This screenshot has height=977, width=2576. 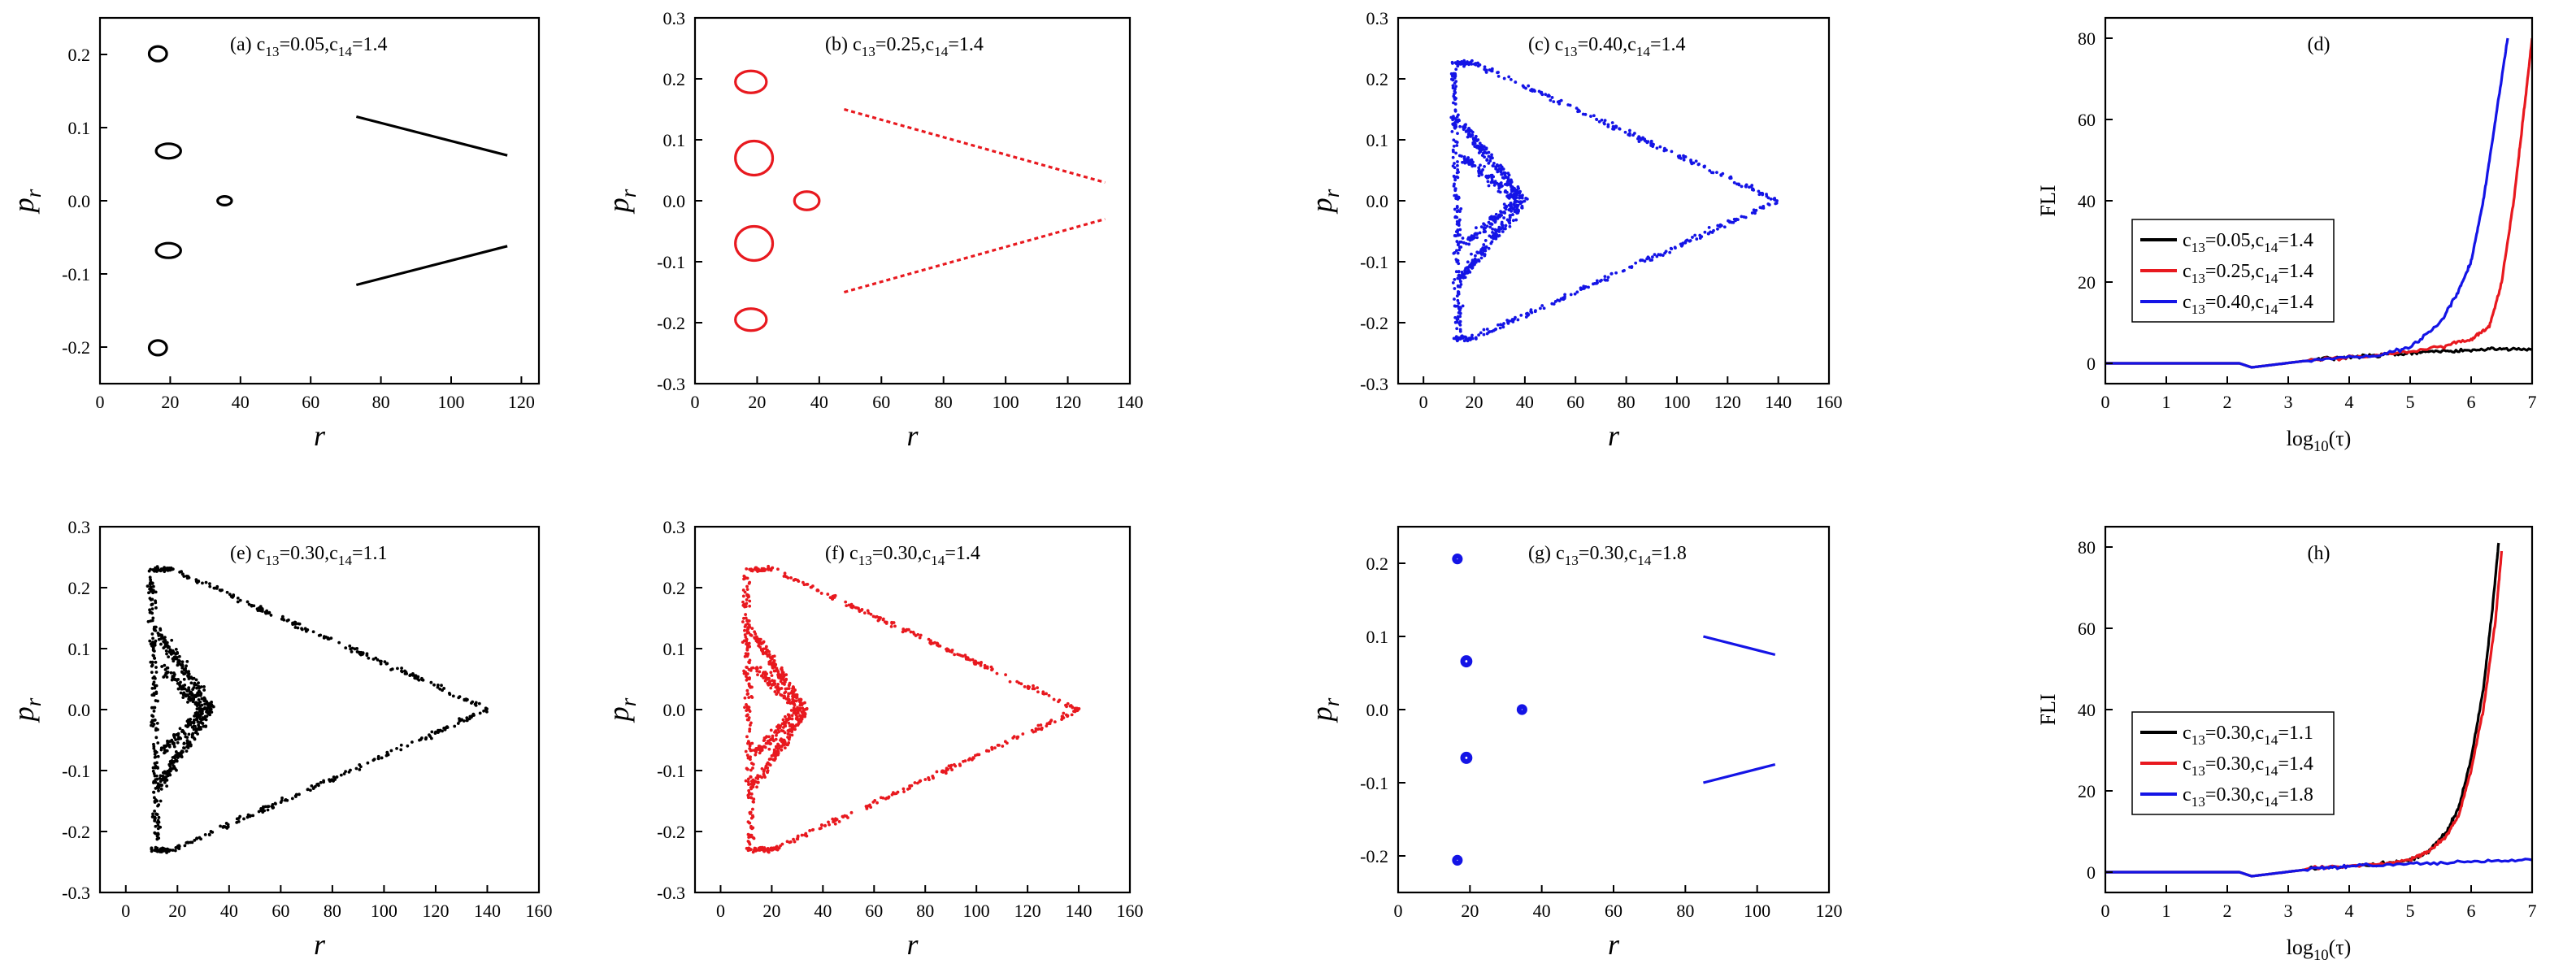 What do you see at coordinates (320, 945) in the screenshot?
I see `x-axis-label: r` at bounding box center [320, 945].